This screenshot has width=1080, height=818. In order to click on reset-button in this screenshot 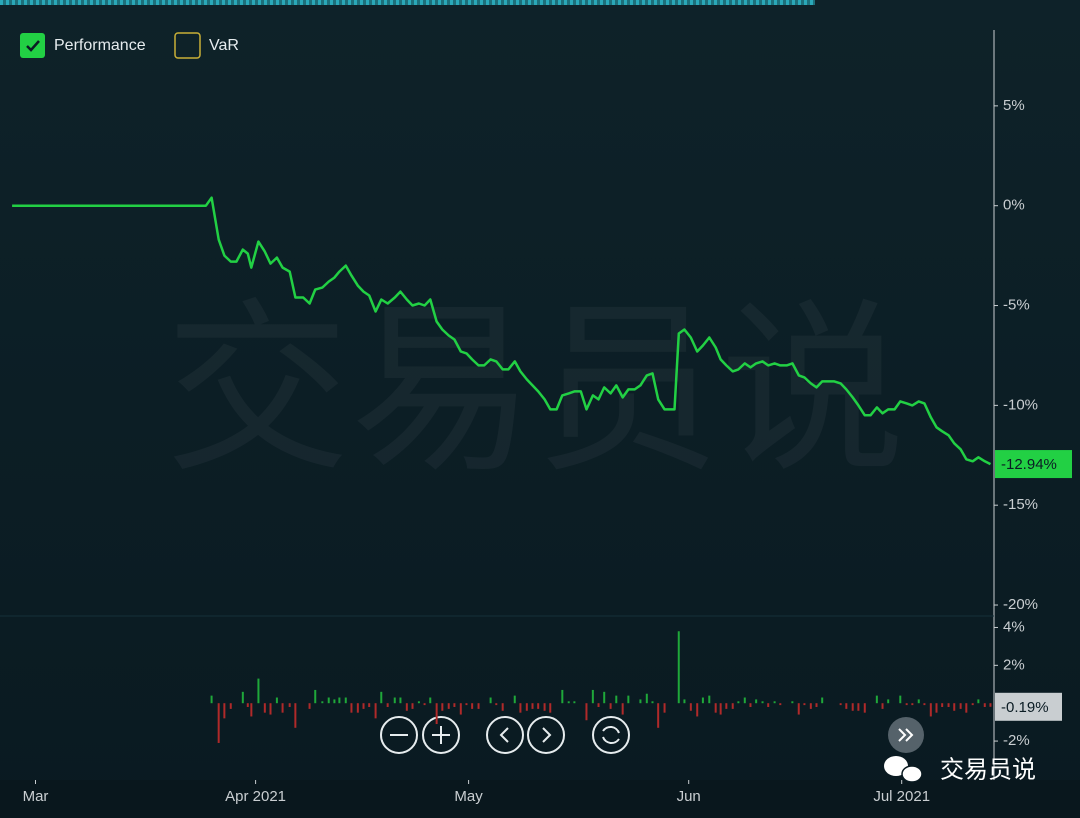, I will do `click(611, 735)`.